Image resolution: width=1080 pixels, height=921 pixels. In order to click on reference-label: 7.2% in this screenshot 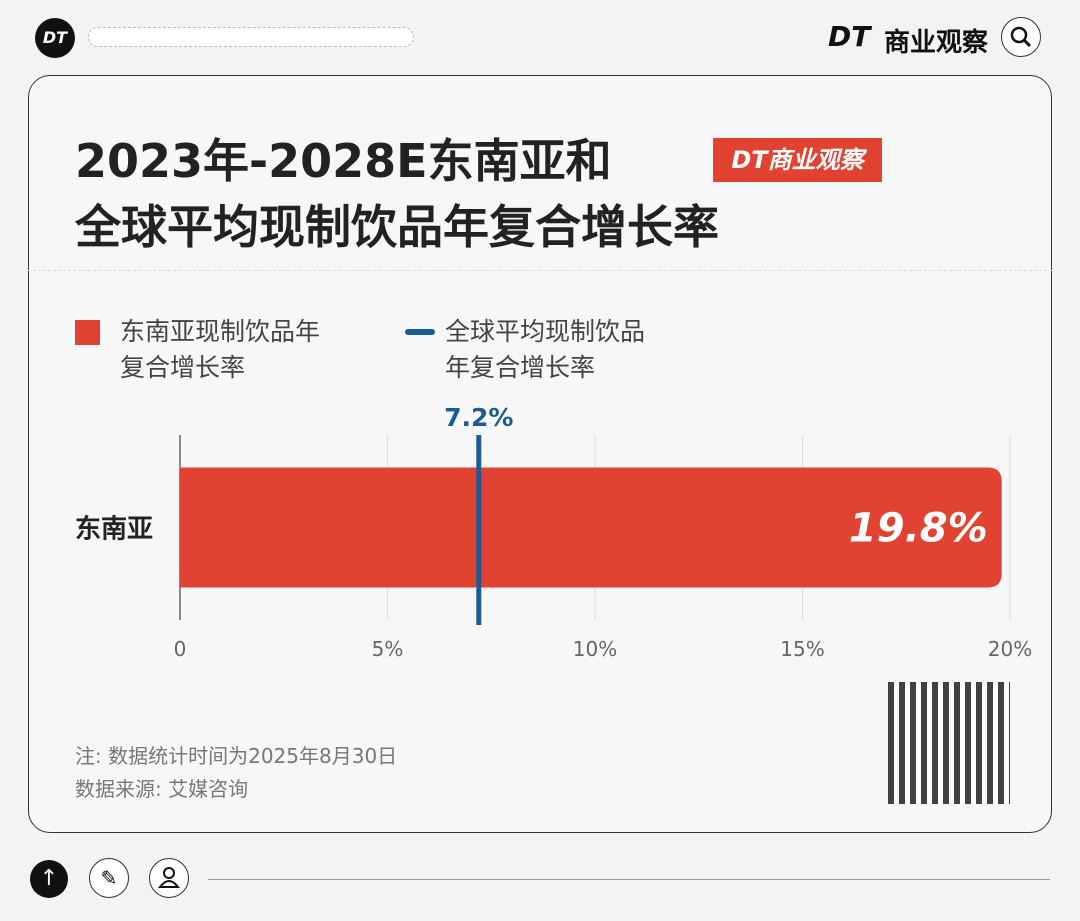, I will do `click(478, 417)`.